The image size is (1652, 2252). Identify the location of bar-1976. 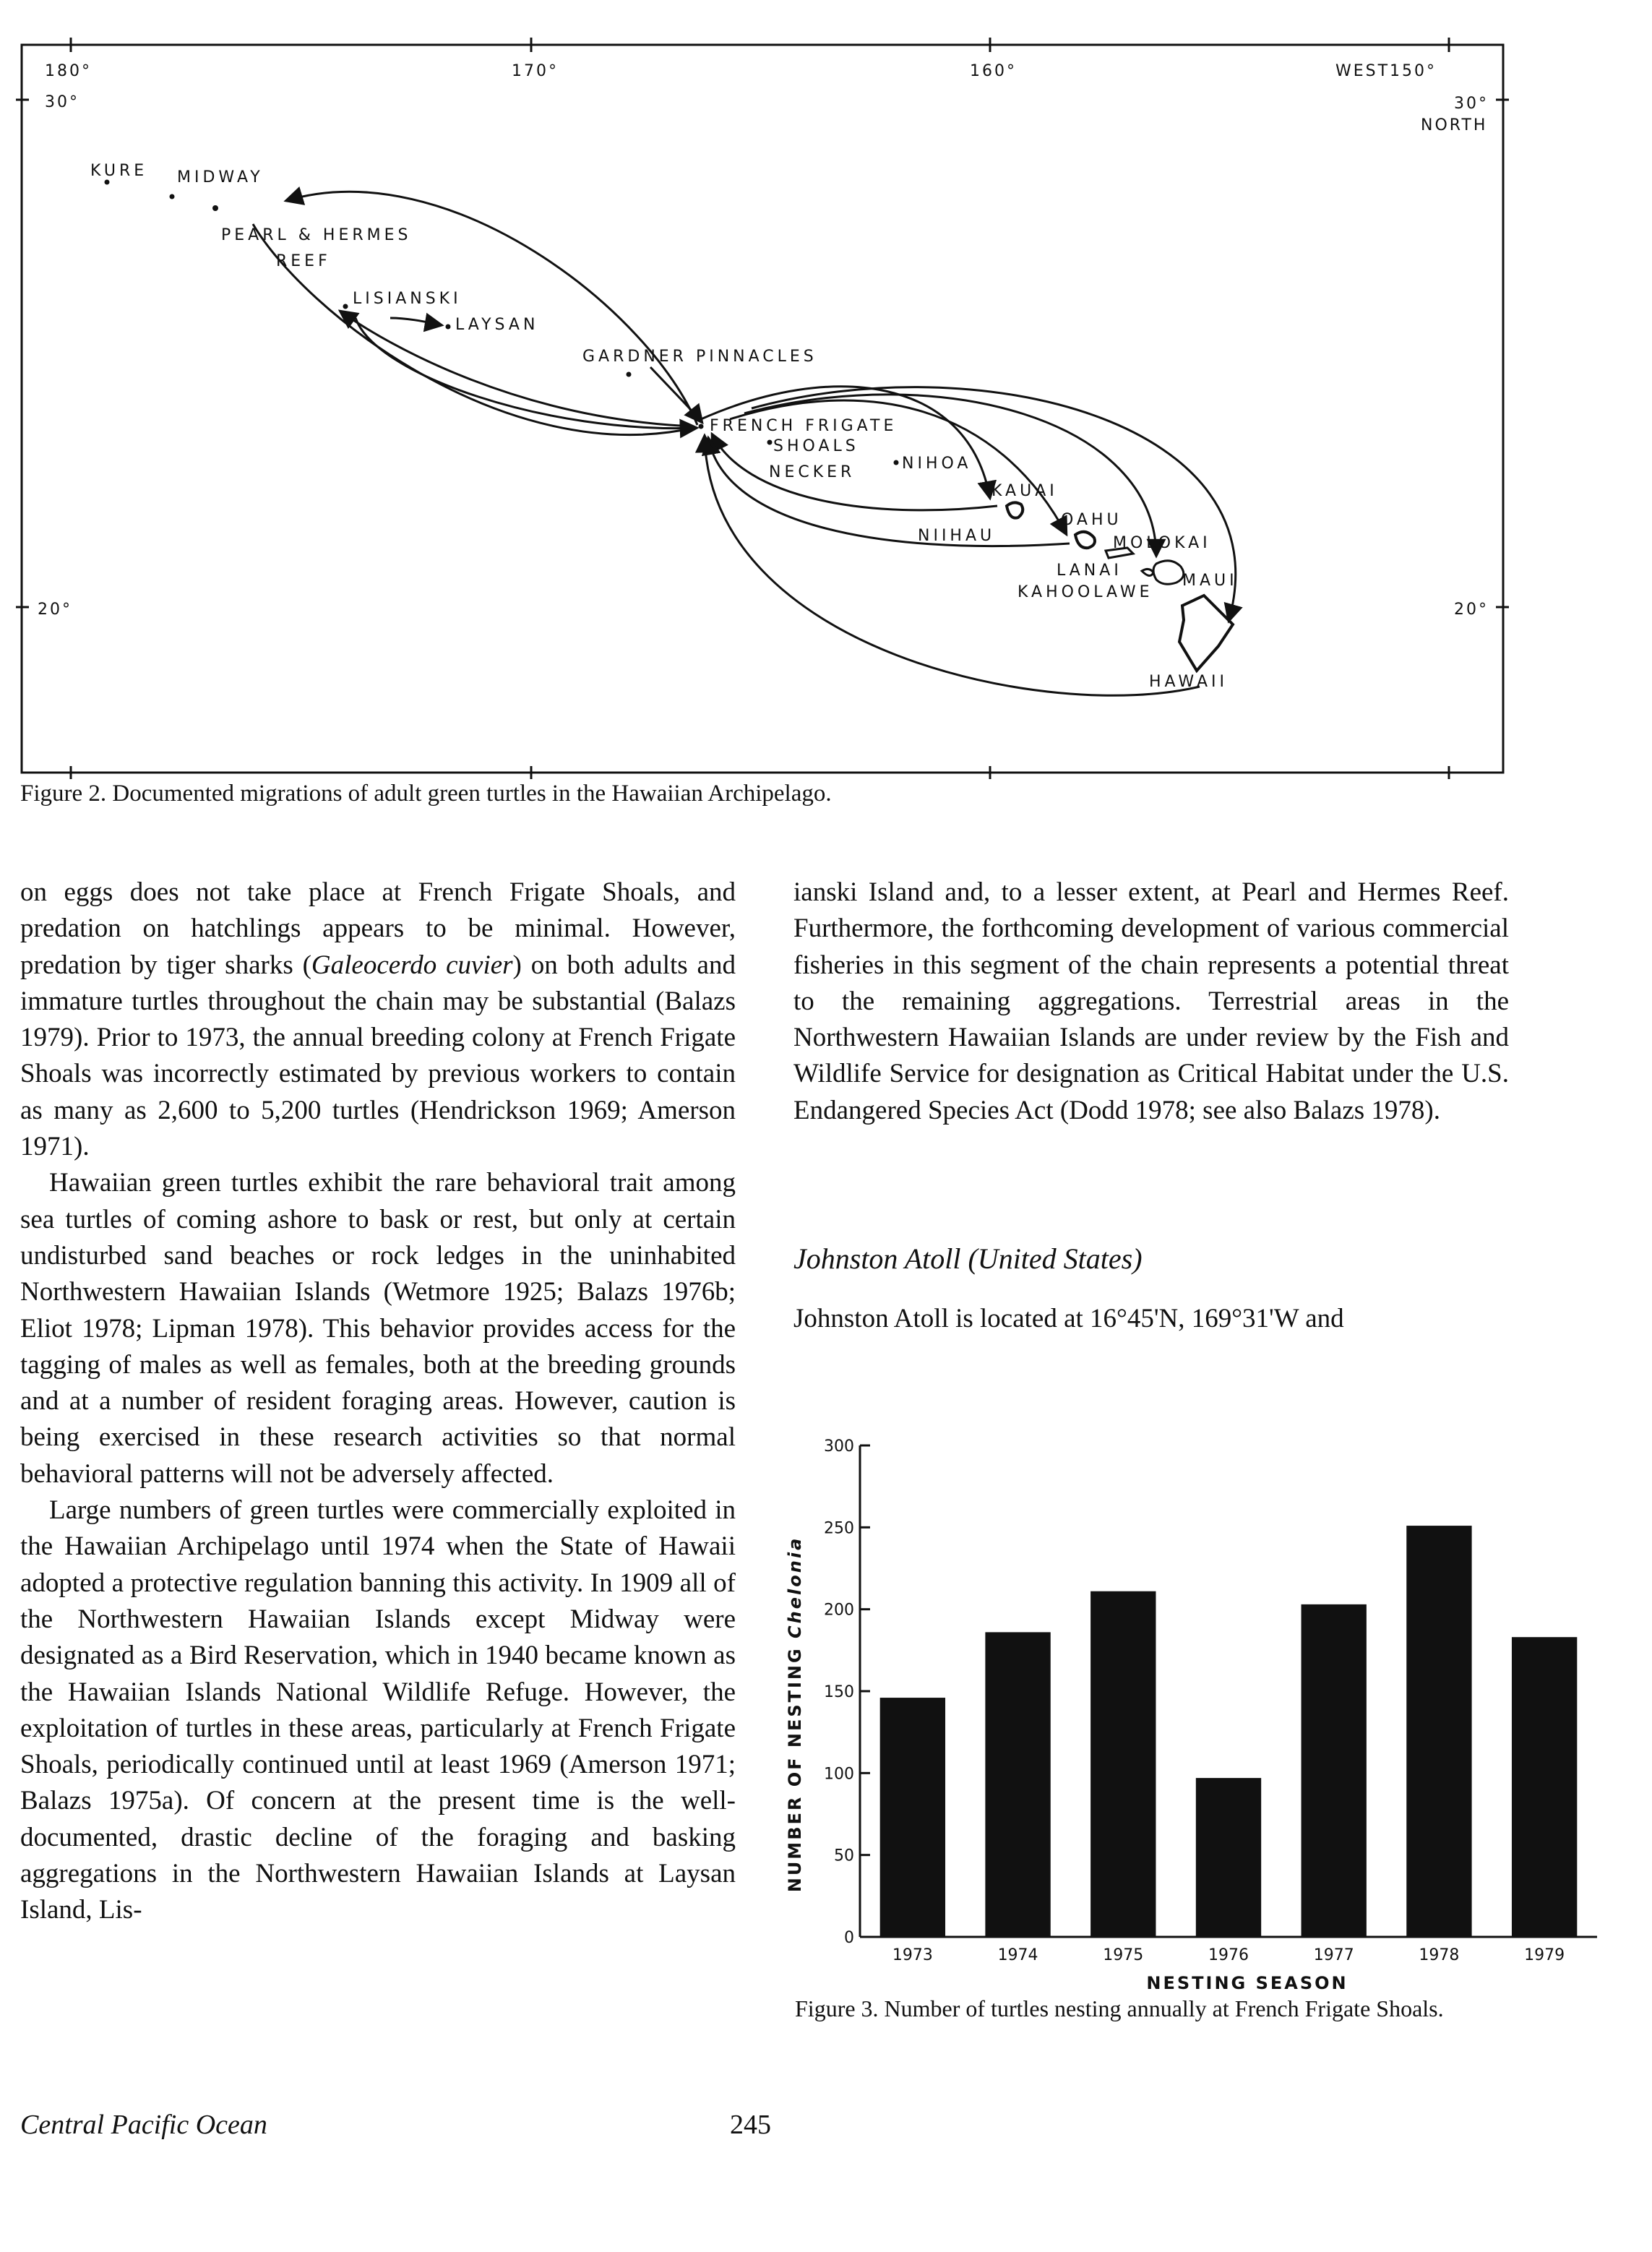
(1228, 1857).